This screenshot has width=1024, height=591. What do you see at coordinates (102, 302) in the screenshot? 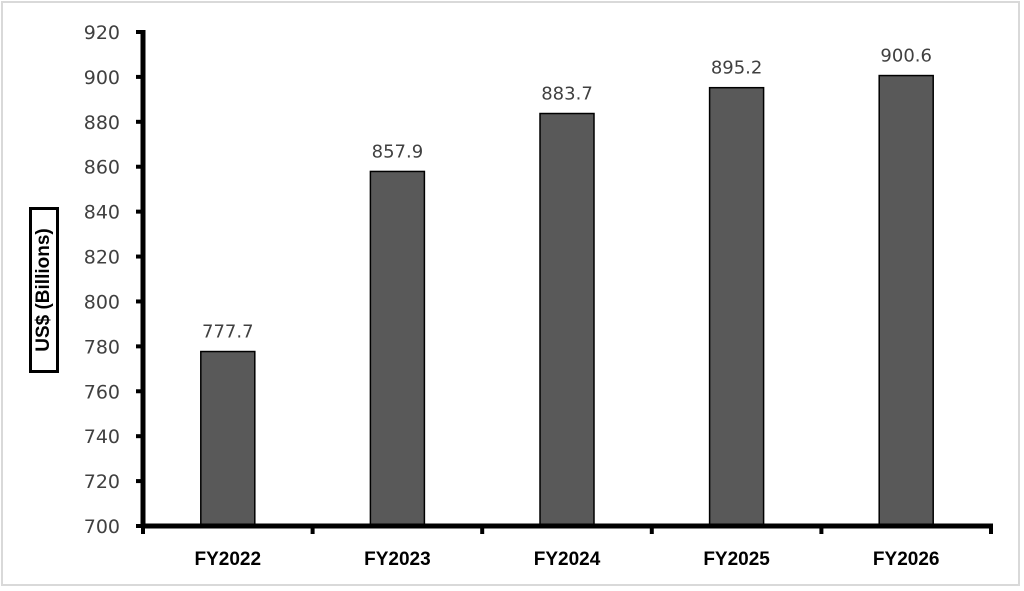
I see `y-tick-label: 800` at bounding box center [102, 302].